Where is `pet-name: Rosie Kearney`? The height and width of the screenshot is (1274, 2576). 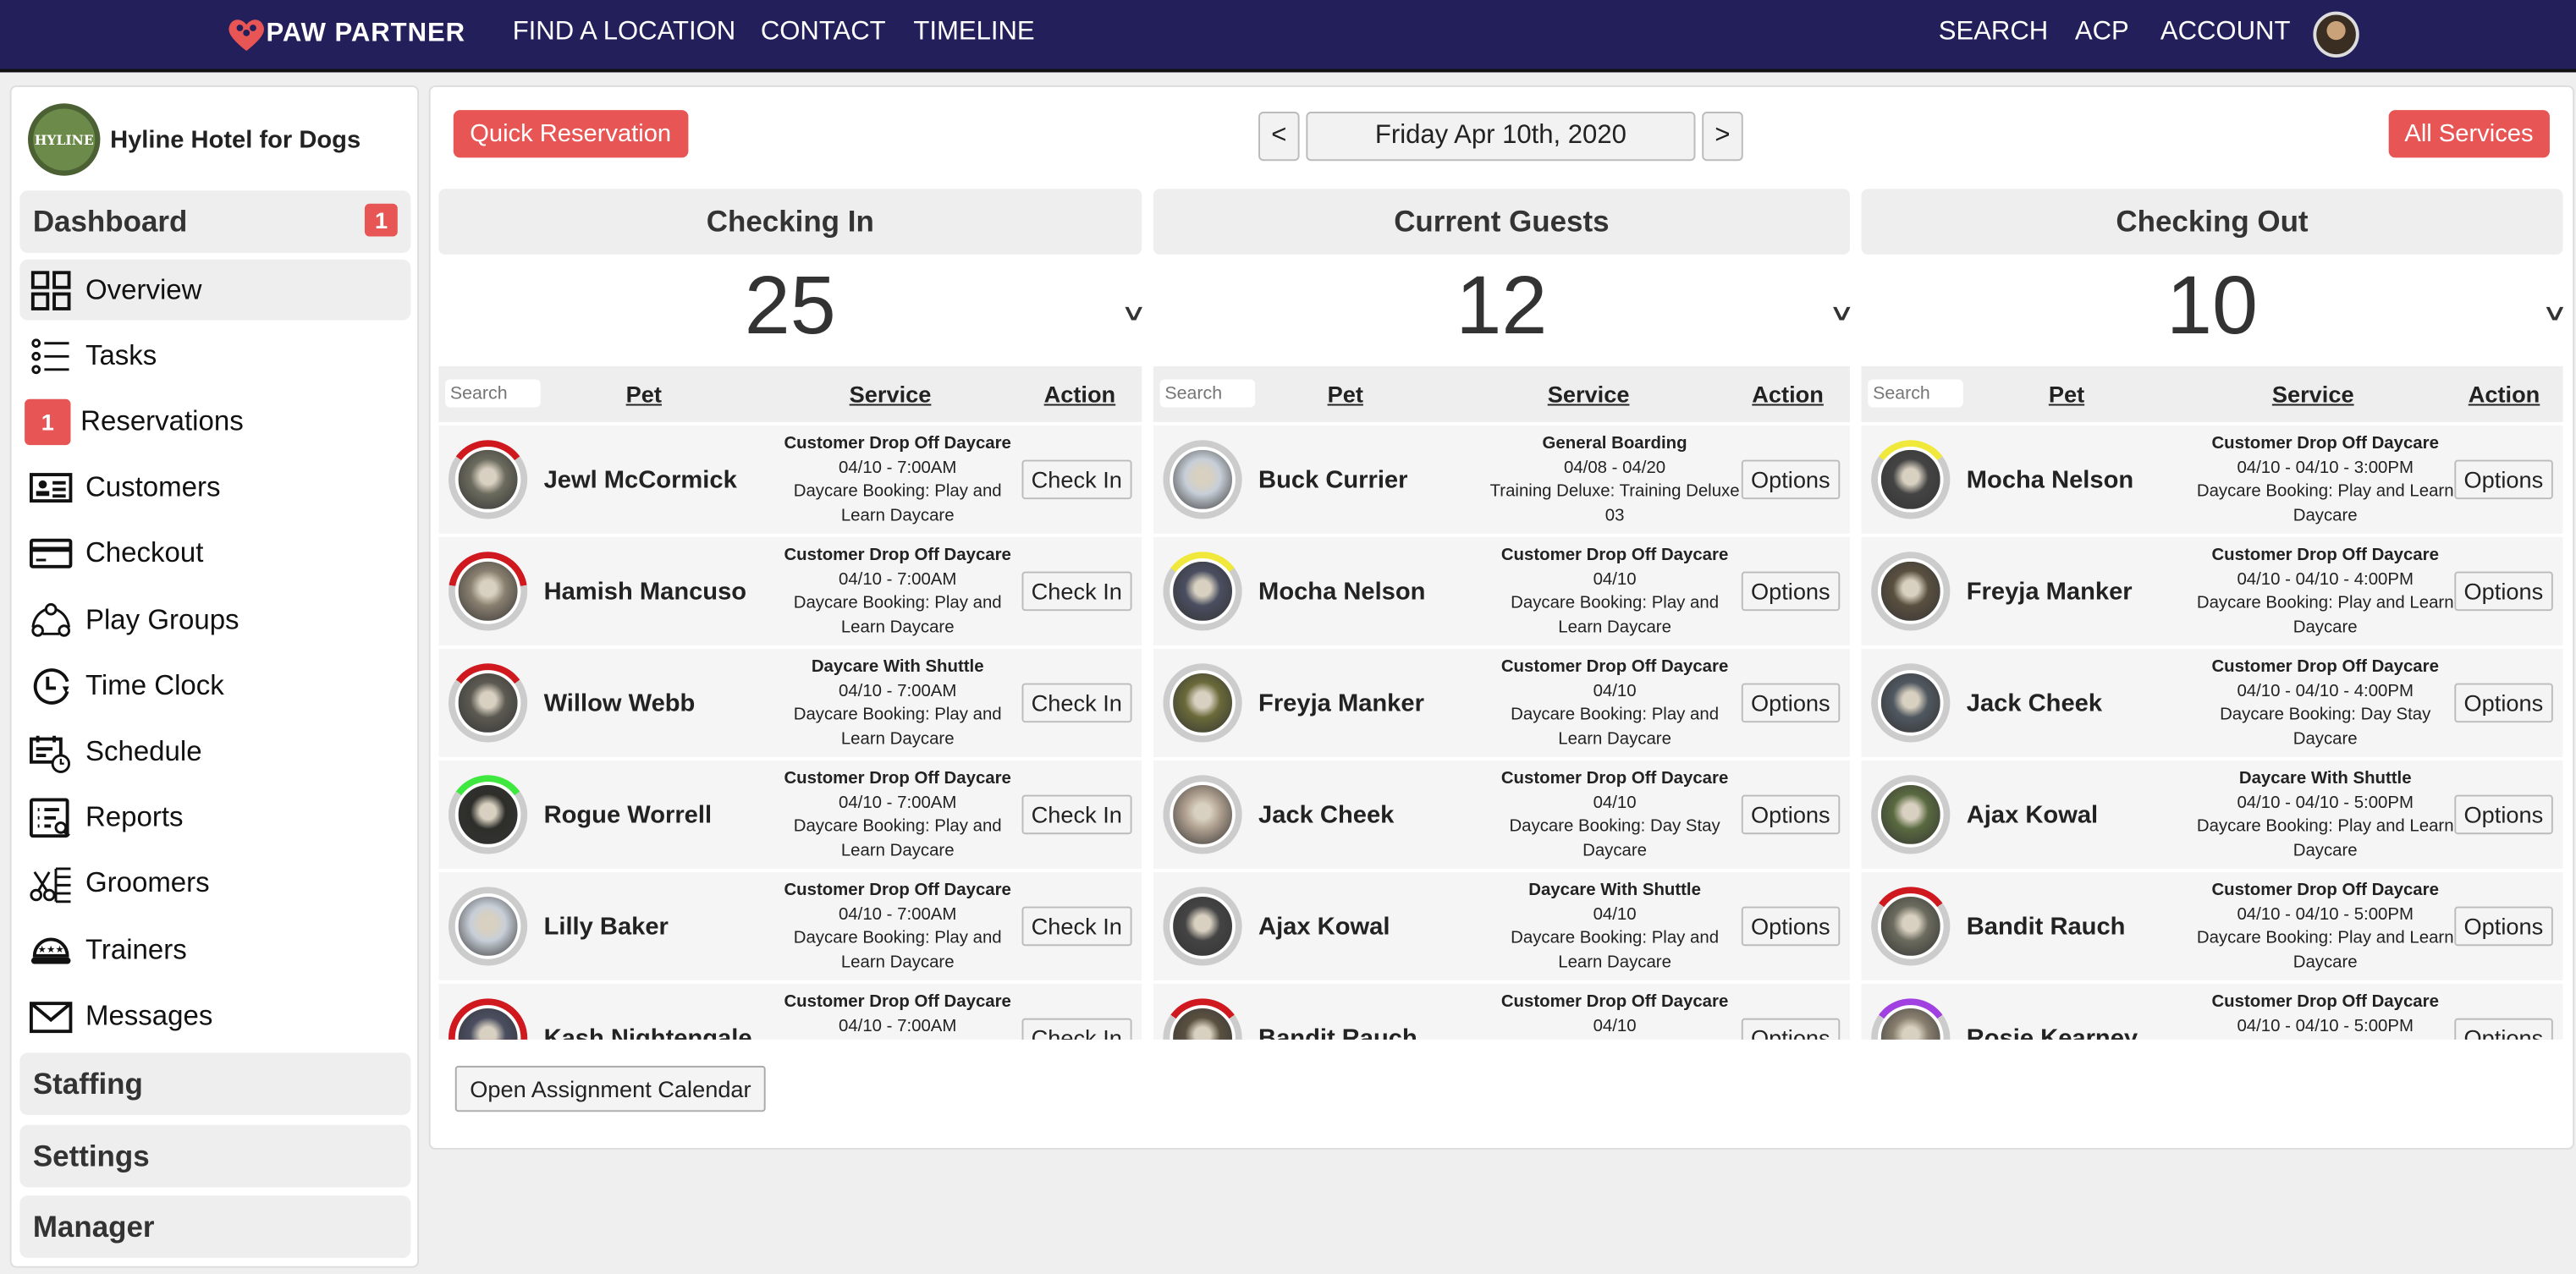 pet-name: Rosie Kearney is located at coordinates (2052, 1032).